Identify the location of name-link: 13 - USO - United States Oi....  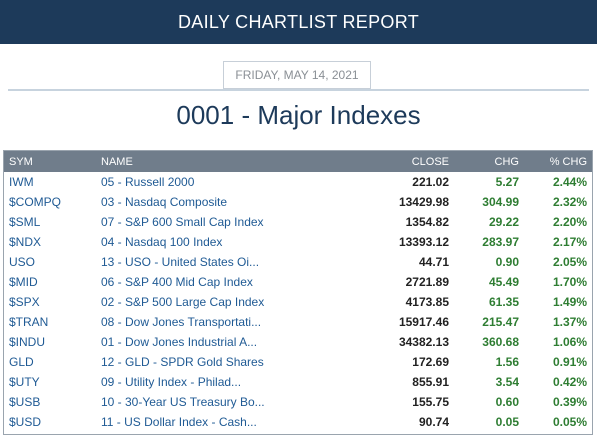
(180, 262).